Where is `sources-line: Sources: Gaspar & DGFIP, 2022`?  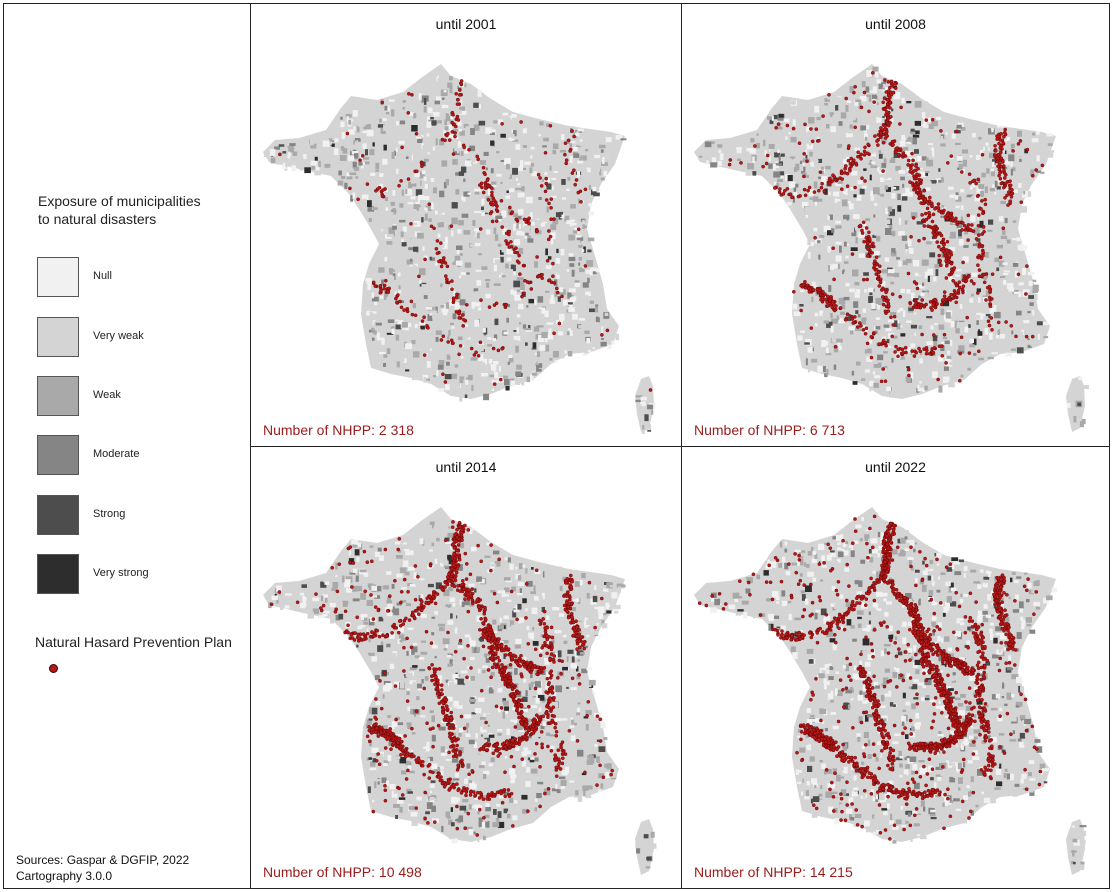 sources-line: Sources: Gaspar & DGFIP, 2022 is located at coordinates (103, 860).